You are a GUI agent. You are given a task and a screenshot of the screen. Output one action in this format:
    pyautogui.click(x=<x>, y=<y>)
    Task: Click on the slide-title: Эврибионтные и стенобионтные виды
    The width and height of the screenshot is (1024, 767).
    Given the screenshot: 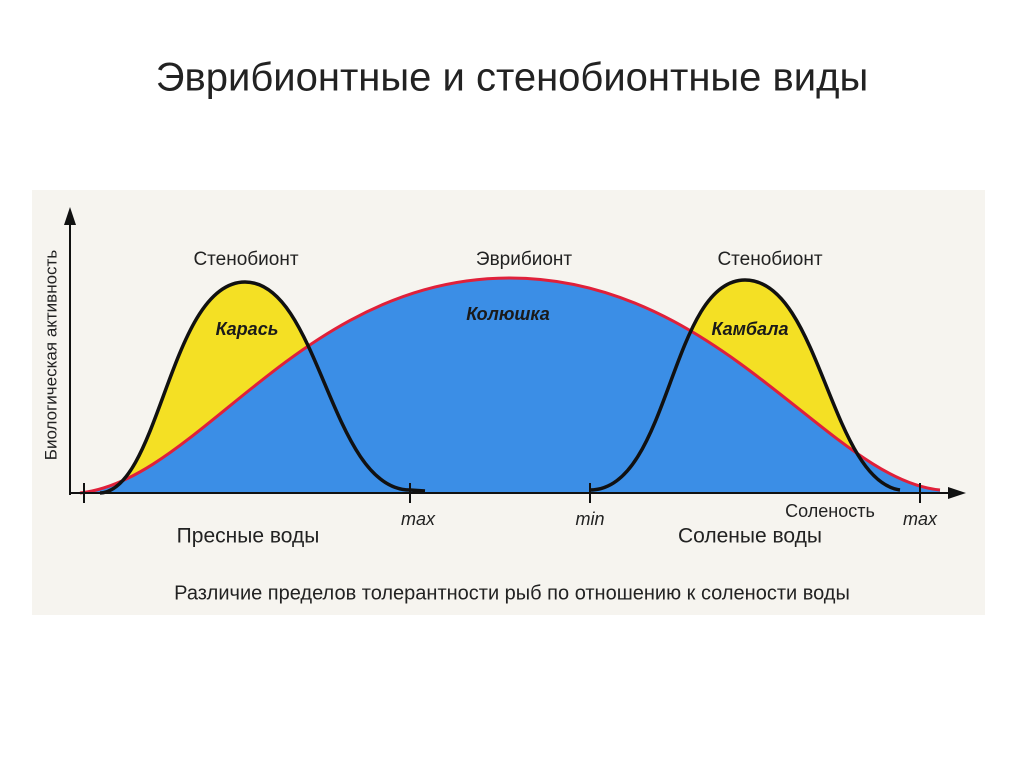 What is the action you would take?
    pyautogui.click(x=512, y=78)
    